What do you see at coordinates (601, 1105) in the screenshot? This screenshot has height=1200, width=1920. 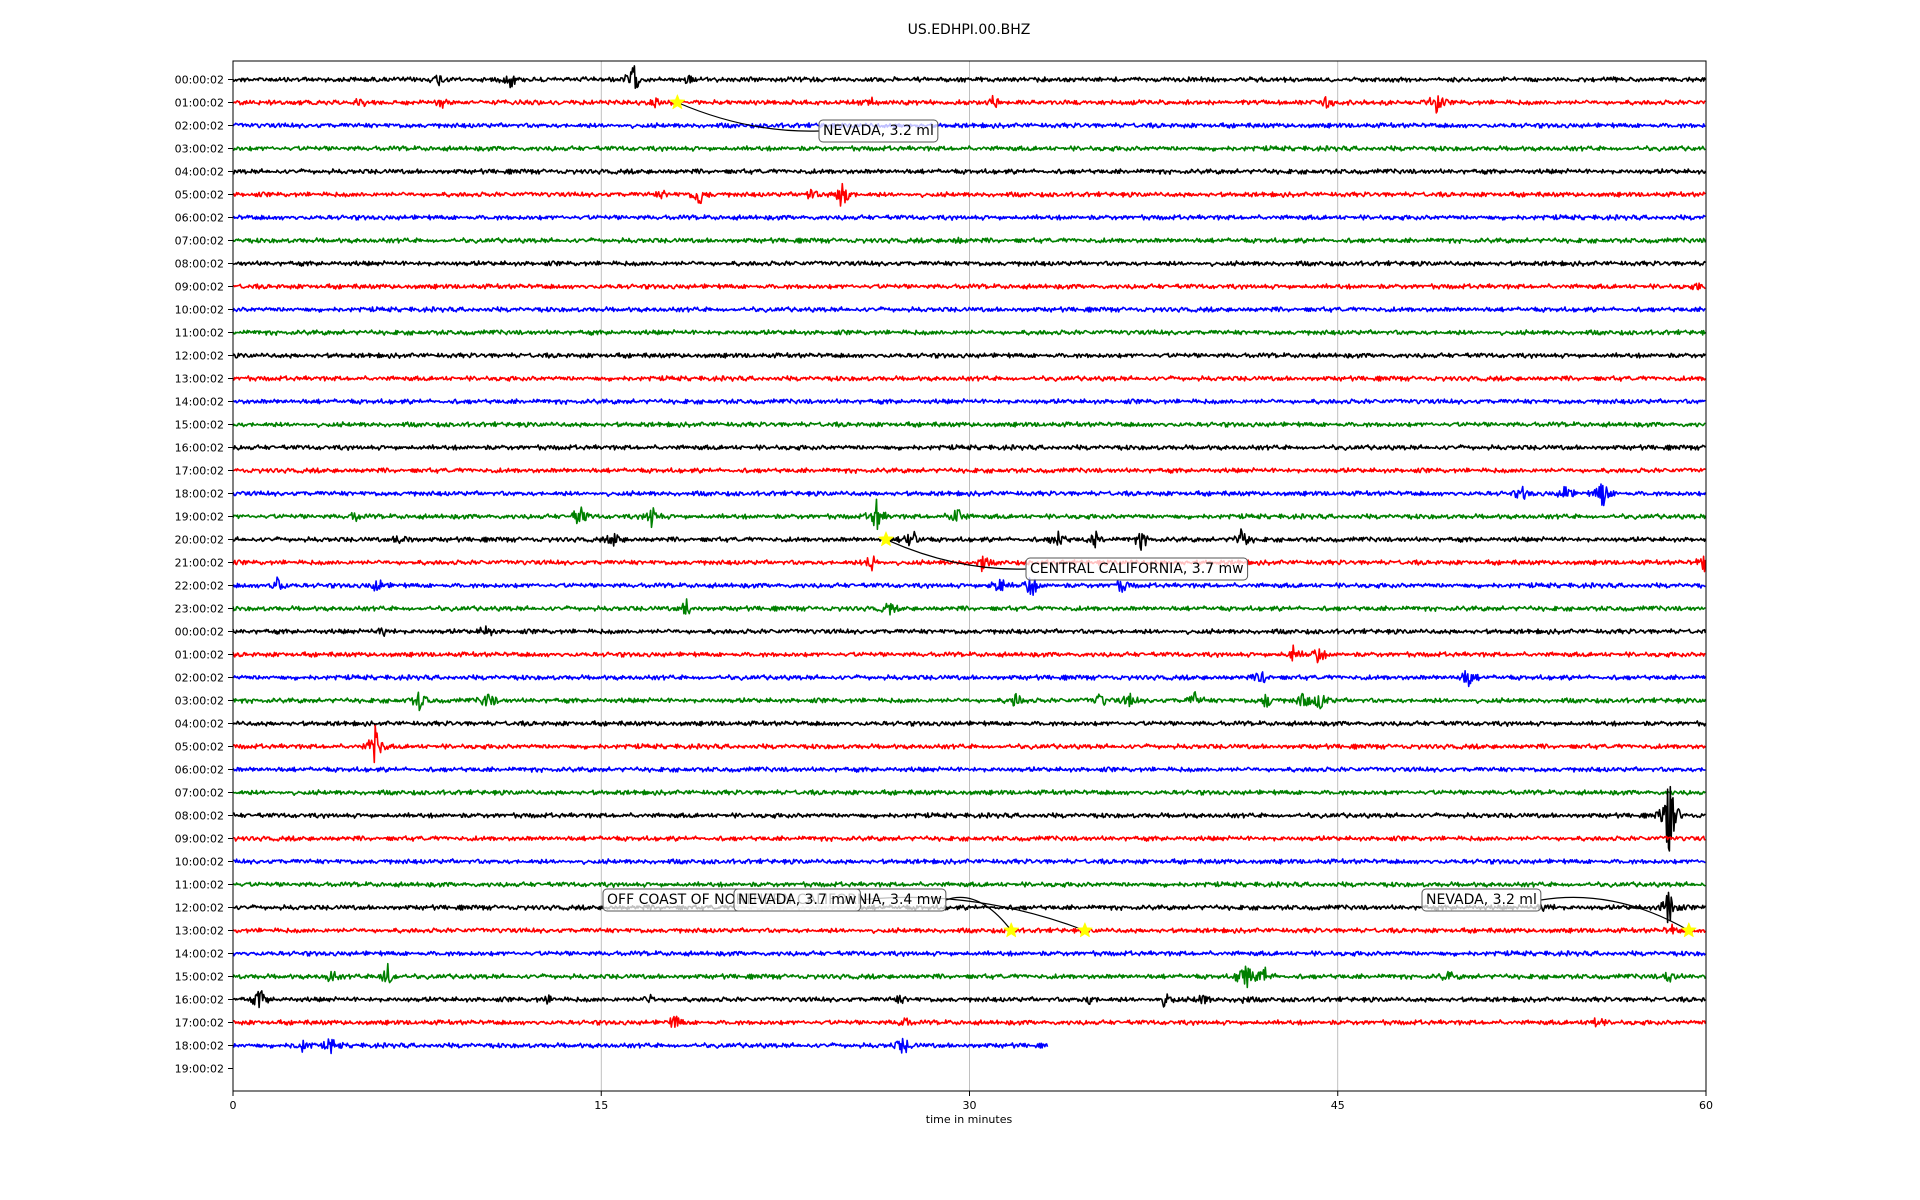 I see `x-tick-label: 15` at bounding box center [601, 1105].